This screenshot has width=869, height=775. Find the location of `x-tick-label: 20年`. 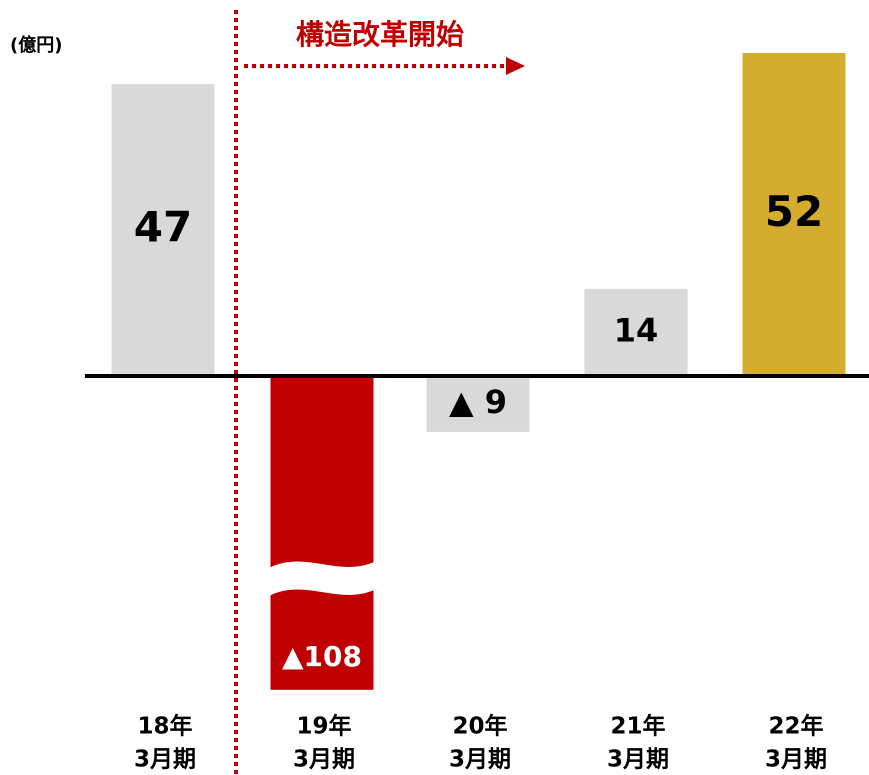

x-tick-label: 20年 is located at coordinates (479, 726).